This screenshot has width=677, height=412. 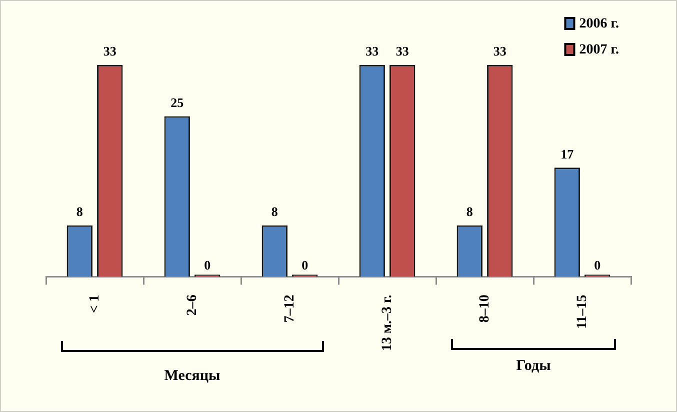 I want to click on data-label: 17, so click(x=567, y=154).